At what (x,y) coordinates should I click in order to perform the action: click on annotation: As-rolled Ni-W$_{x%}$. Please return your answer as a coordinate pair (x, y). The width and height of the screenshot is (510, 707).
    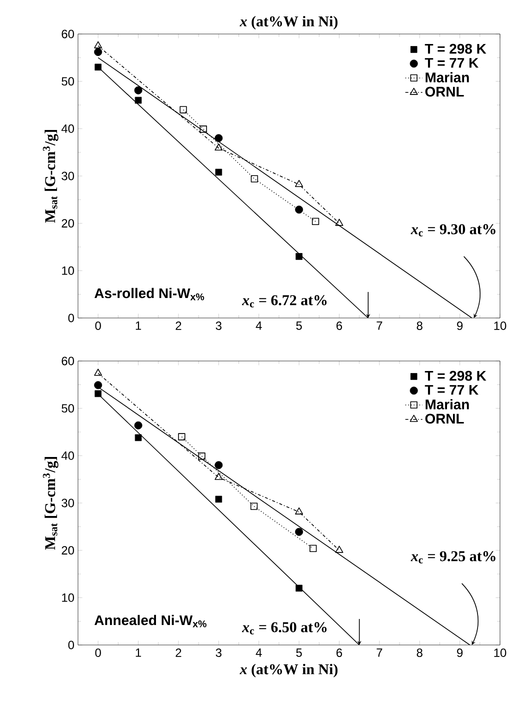
    Looking at the image, I should click on (149, 294).